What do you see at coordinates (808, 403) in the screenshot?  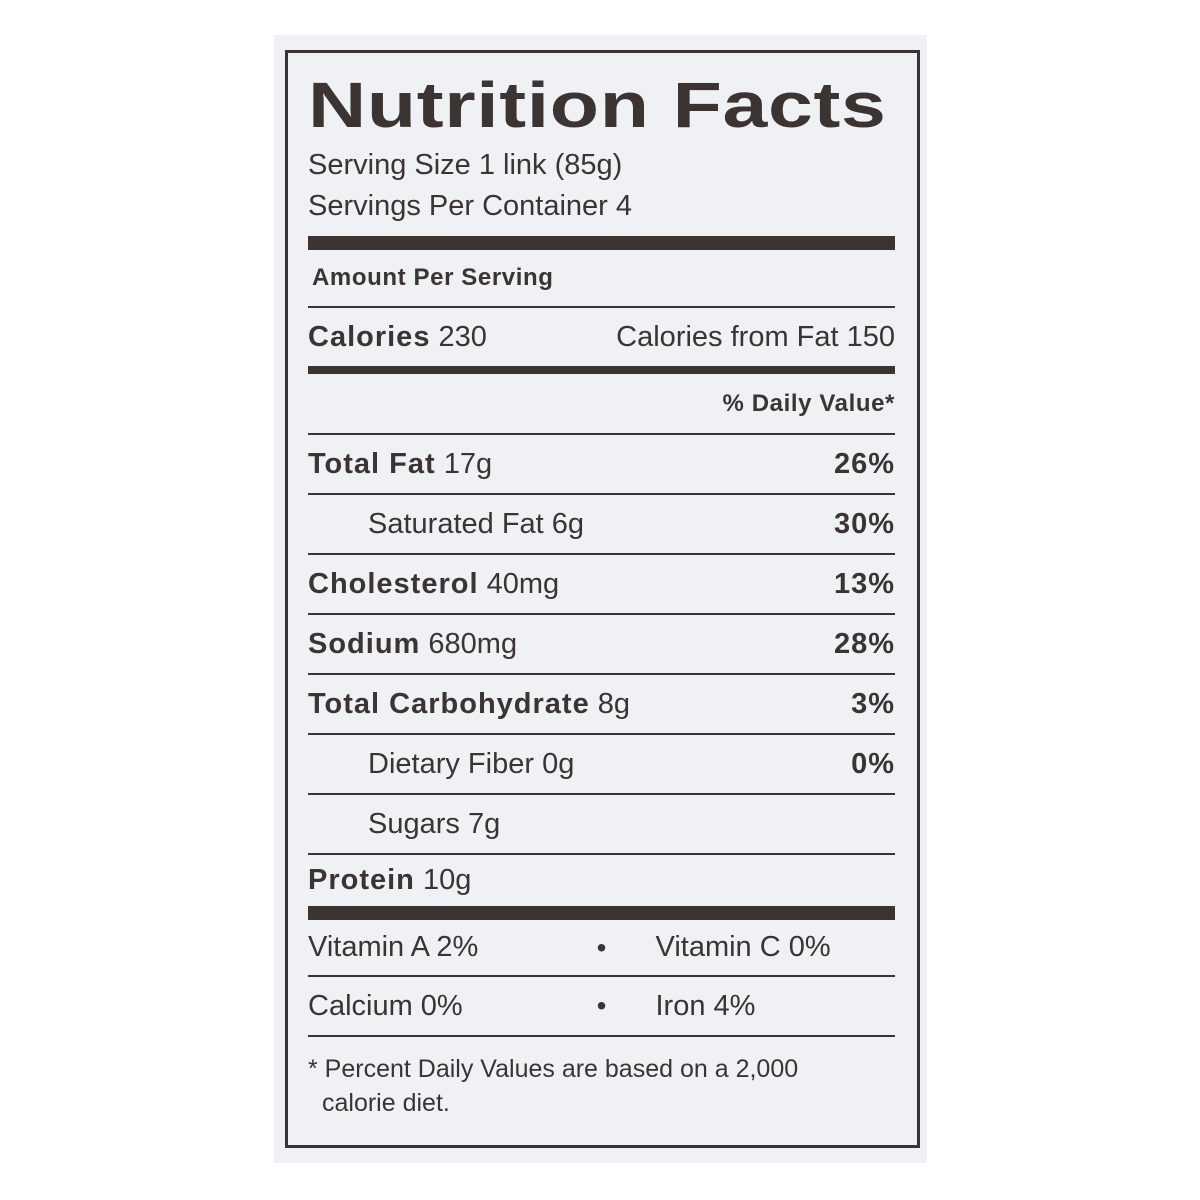 I see `daily-value-header: % Daily Value*` at bounding box center [808, 403].